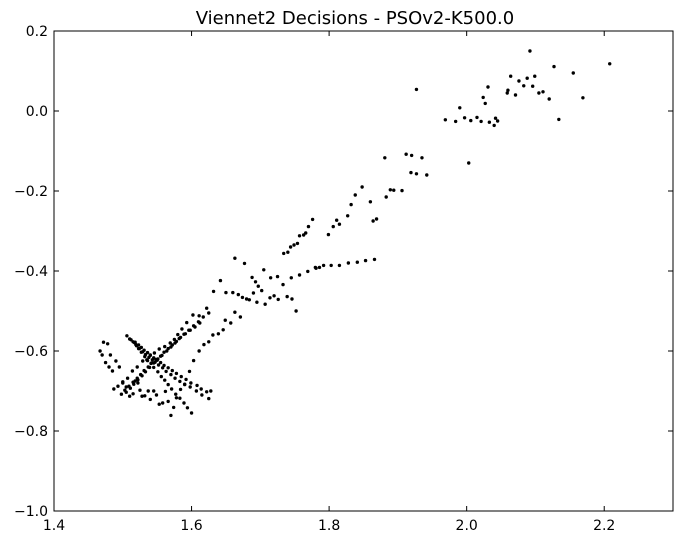  Describe the element at coordinates (31, 272) in the screenshot. I see `y-tick-label: −0.4` at that location.